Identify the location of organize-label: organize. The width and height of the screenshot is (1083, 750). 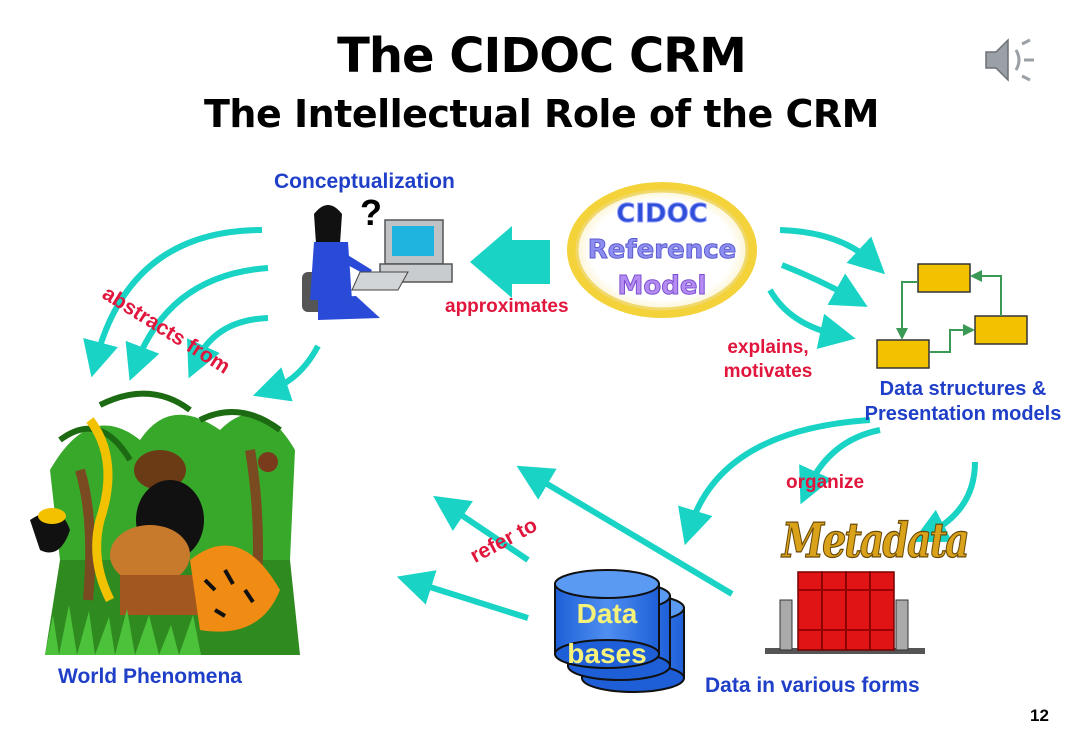
(825, 482).